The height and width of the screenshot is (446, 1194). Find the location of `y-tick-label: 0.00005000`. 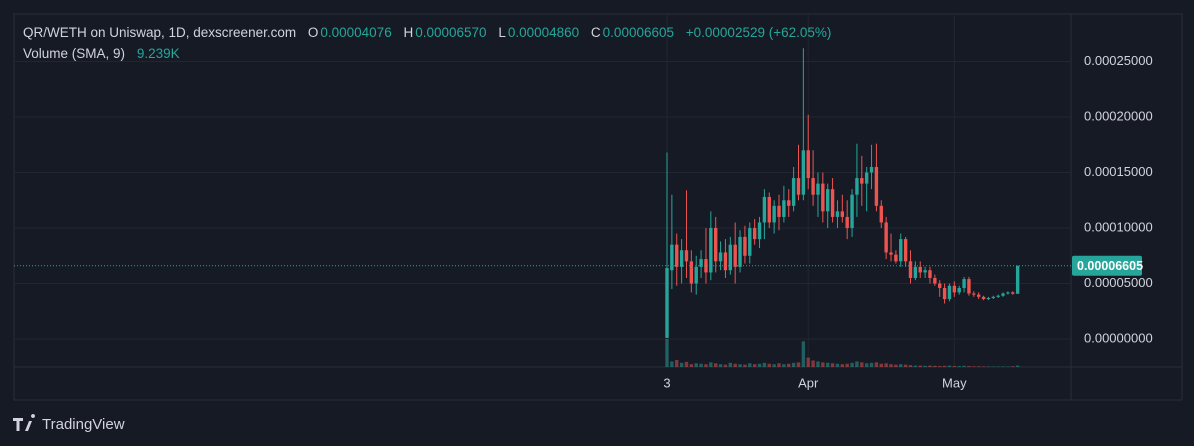

y-tick-label: 0.00005000 is located at coordinates (1118, 282).